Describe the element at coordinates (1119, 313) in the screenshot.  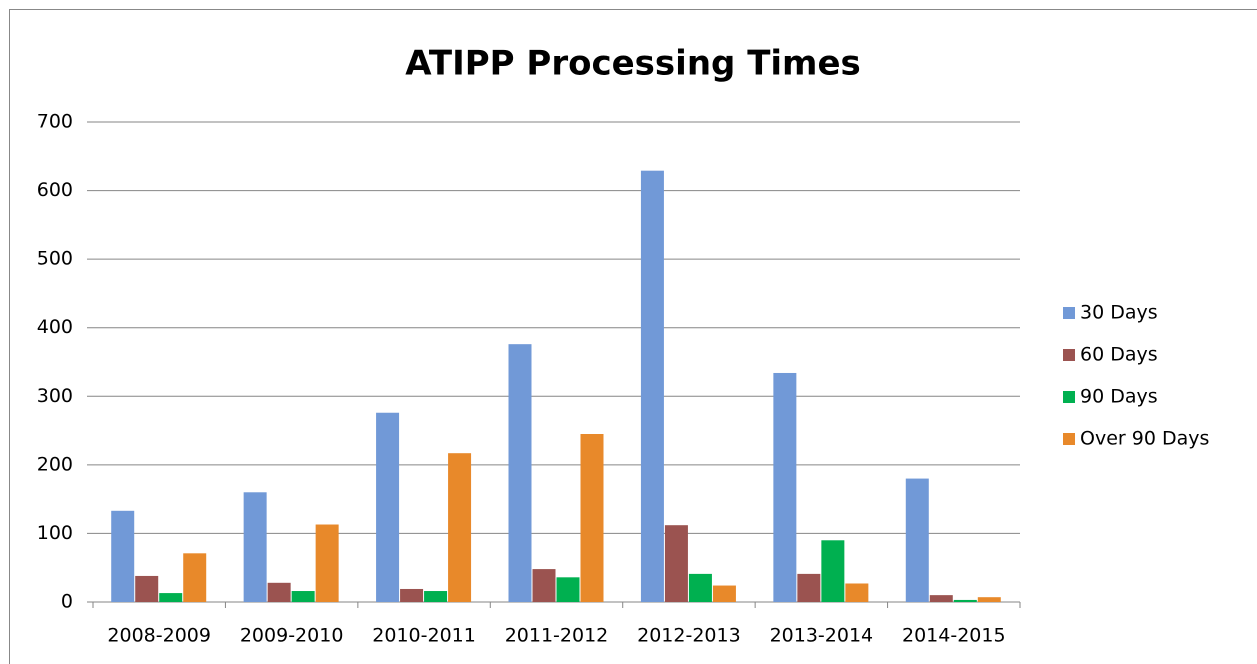
I see `legend-label: 30 Days` at that location.